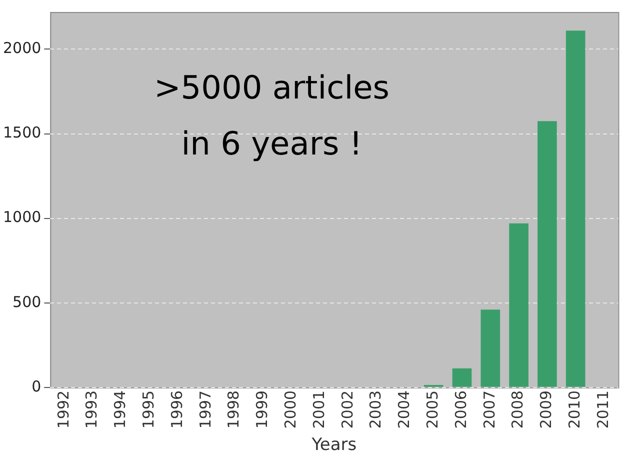 This screenshot has width=625, height=460. I want to click on x-tick-label: 2000, so click(290, 409).